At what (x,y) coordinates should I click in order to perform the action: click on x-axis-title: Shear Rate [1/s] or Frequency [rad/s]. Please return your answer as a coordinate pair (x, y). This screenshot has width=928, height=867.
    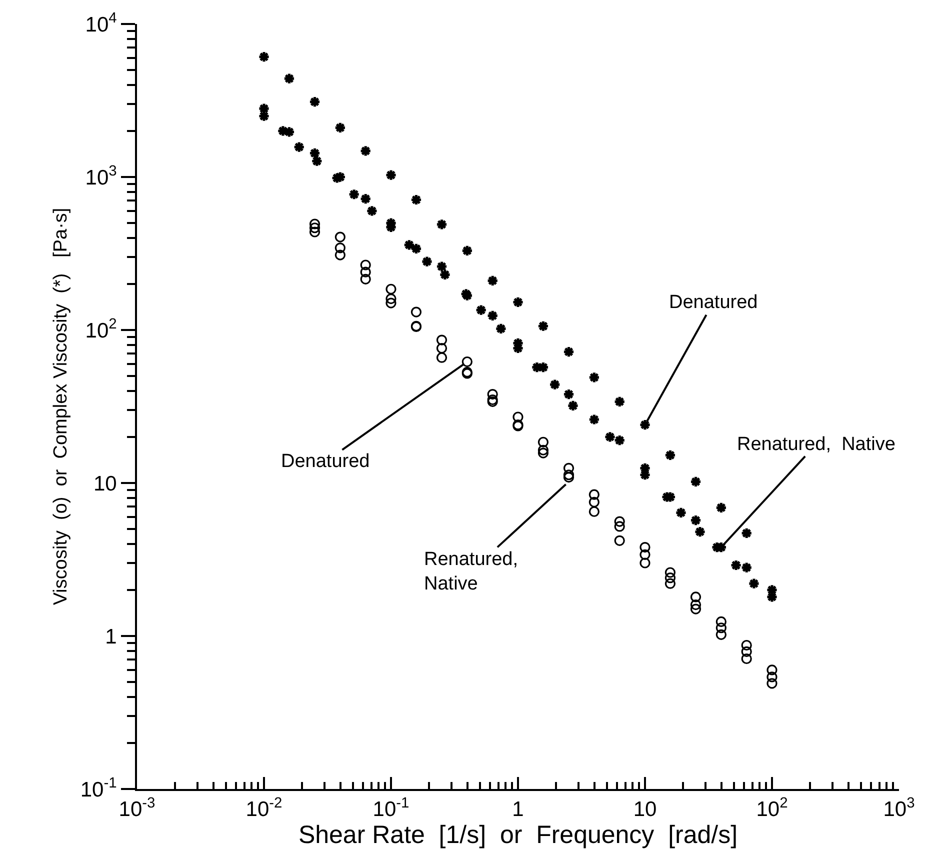
    Looking at the image, I should click on (518, 835).